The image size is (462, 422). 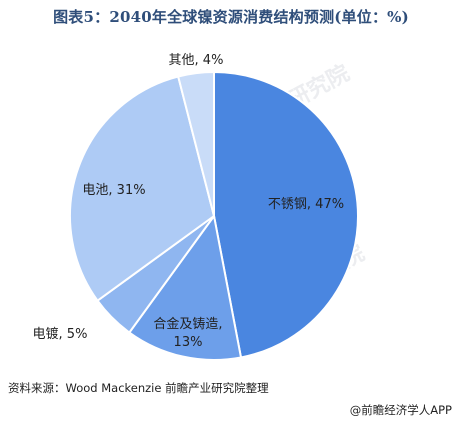 What do you see at coordinates (306, 204) in the screenshot?
I see `slice-label: 不锈钢, 47%` at bounding box center [306, 204].